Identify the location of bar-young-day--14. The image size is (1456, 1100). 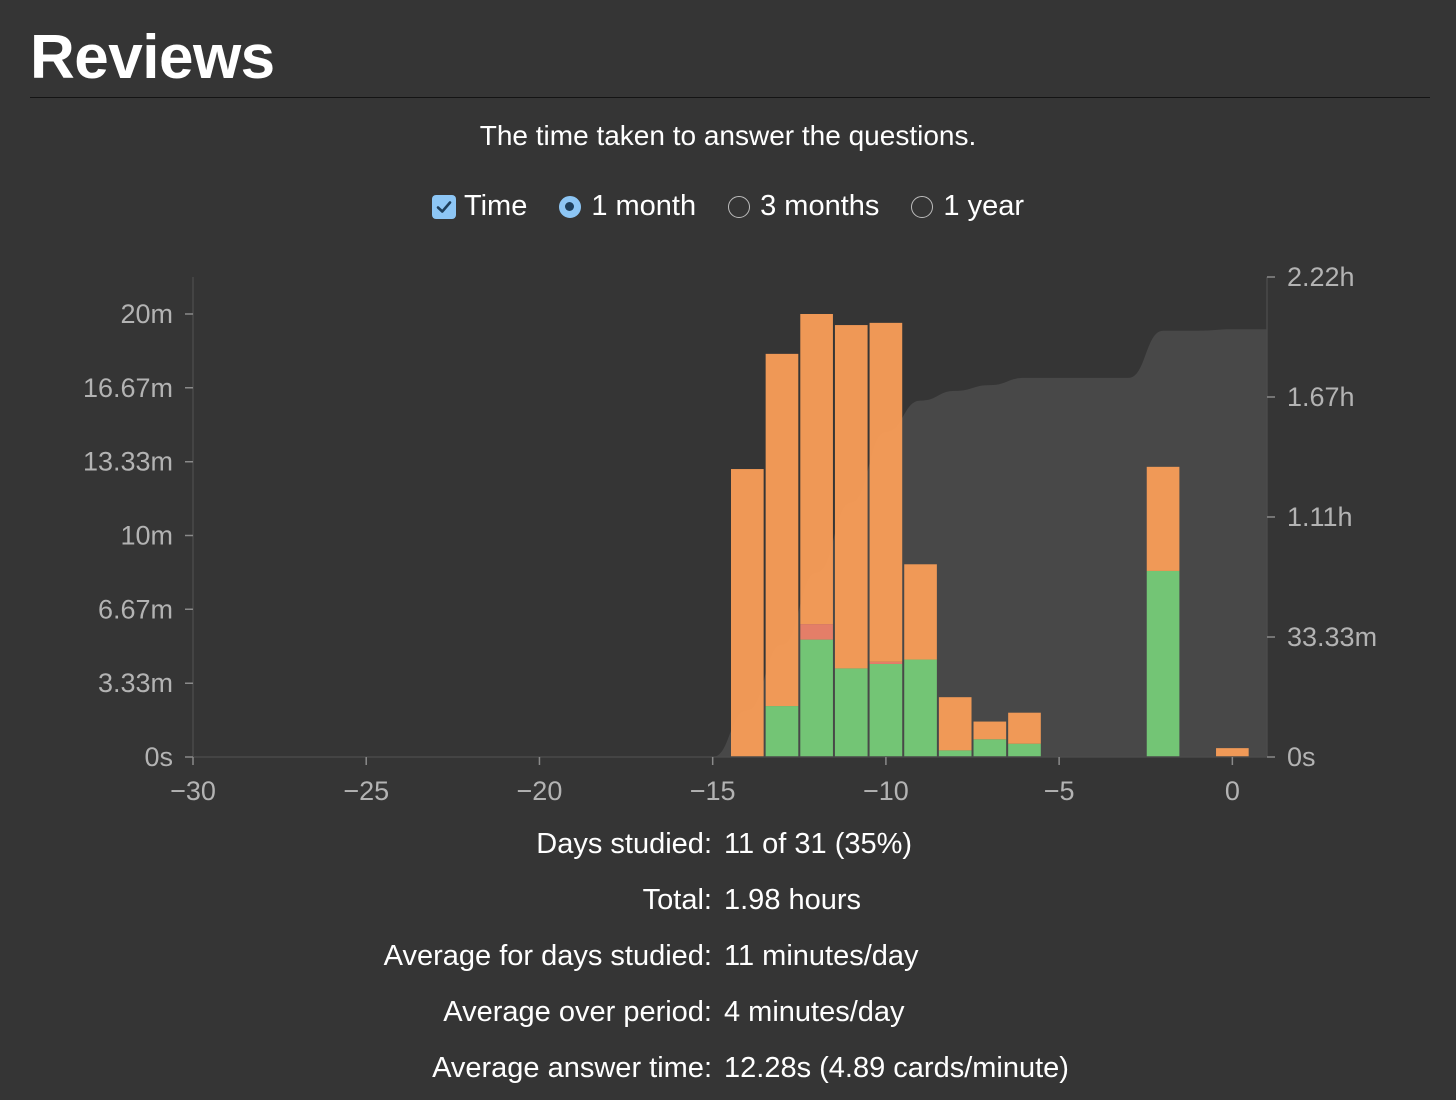
(747, 613).